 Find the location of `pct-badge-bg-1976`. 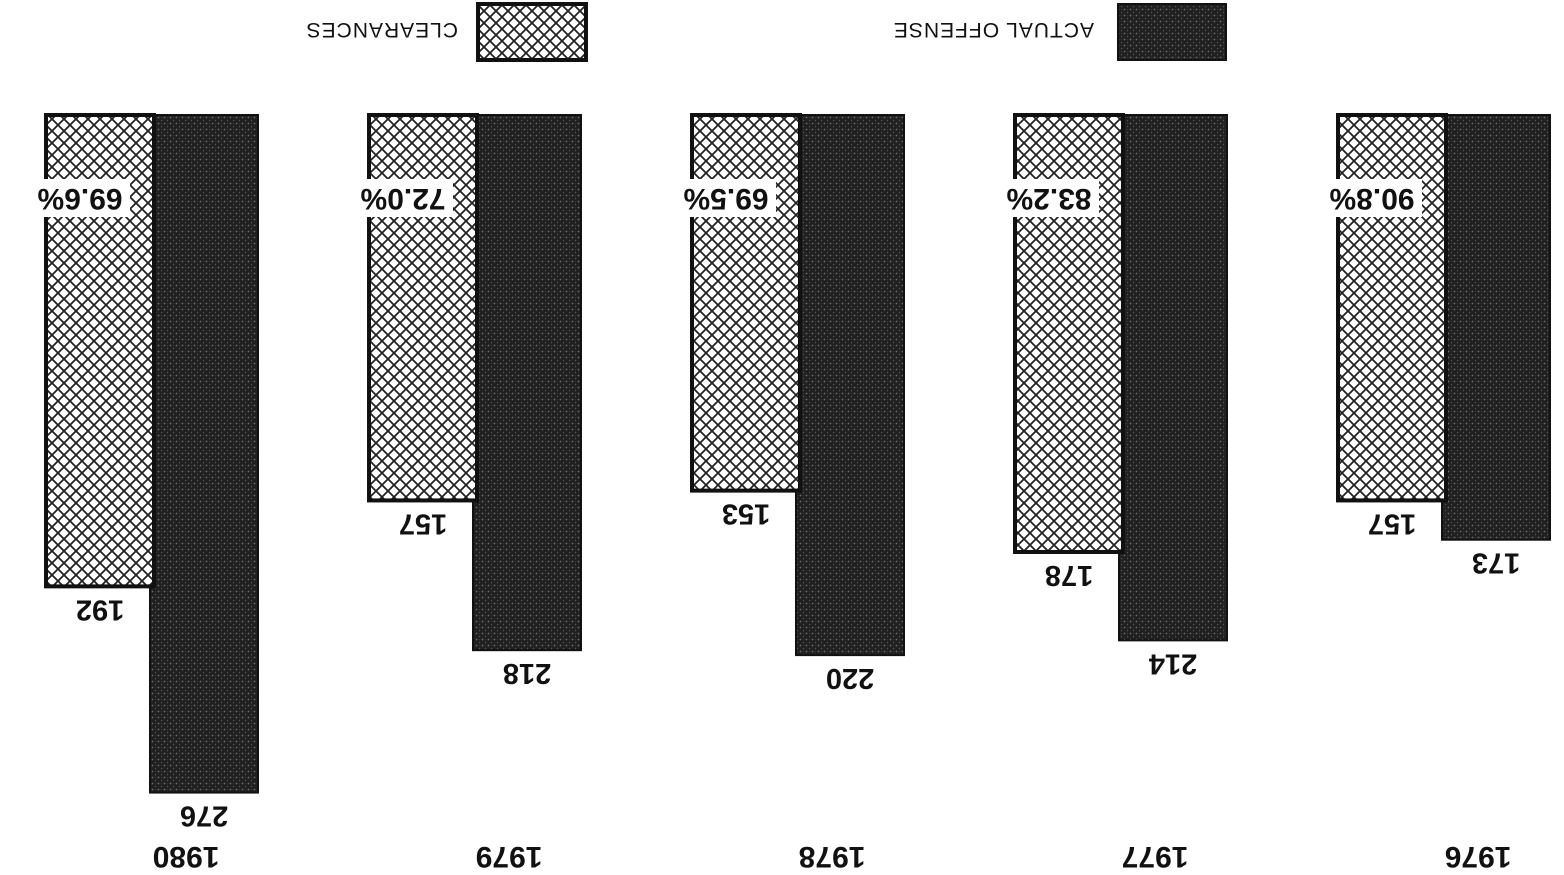

pct-badge-bg-1976 is located at coordinates (1372, 198).